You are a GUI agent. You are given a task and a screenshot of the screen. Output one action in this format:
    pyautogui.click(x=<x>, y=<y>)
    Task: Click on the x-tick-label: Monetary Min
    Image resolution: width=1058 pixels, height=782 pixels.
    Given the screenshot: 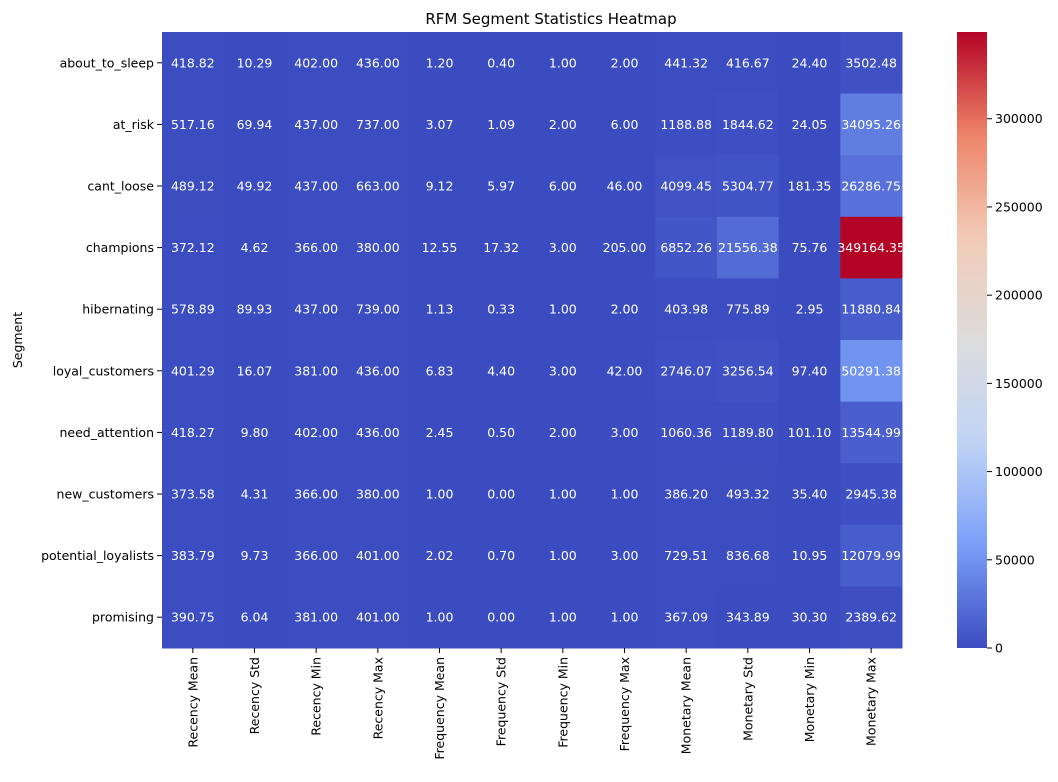 What is the action you would take?
    pyautogui.click(x=809, y=699)
    